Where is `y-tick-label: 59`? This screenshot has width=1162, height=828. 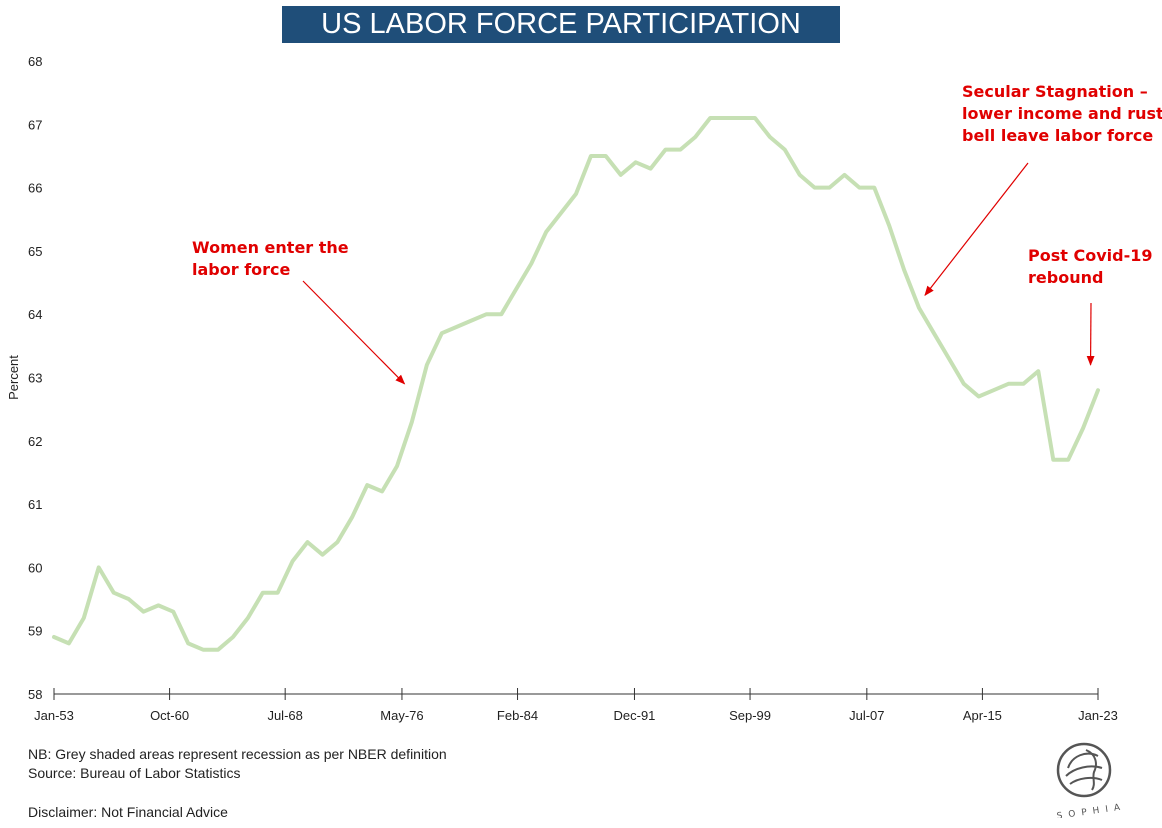 y-tick-label: 59 is located at coordinates (35, 631).